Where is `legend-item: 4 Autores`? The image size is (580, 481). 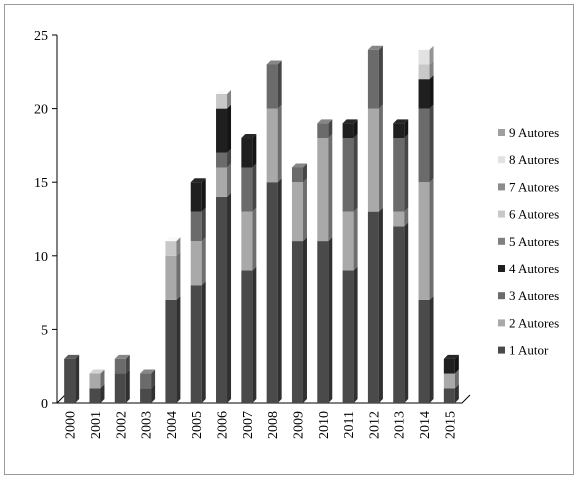 legend-item: 4 Autores is located at coordinates (528, 268).